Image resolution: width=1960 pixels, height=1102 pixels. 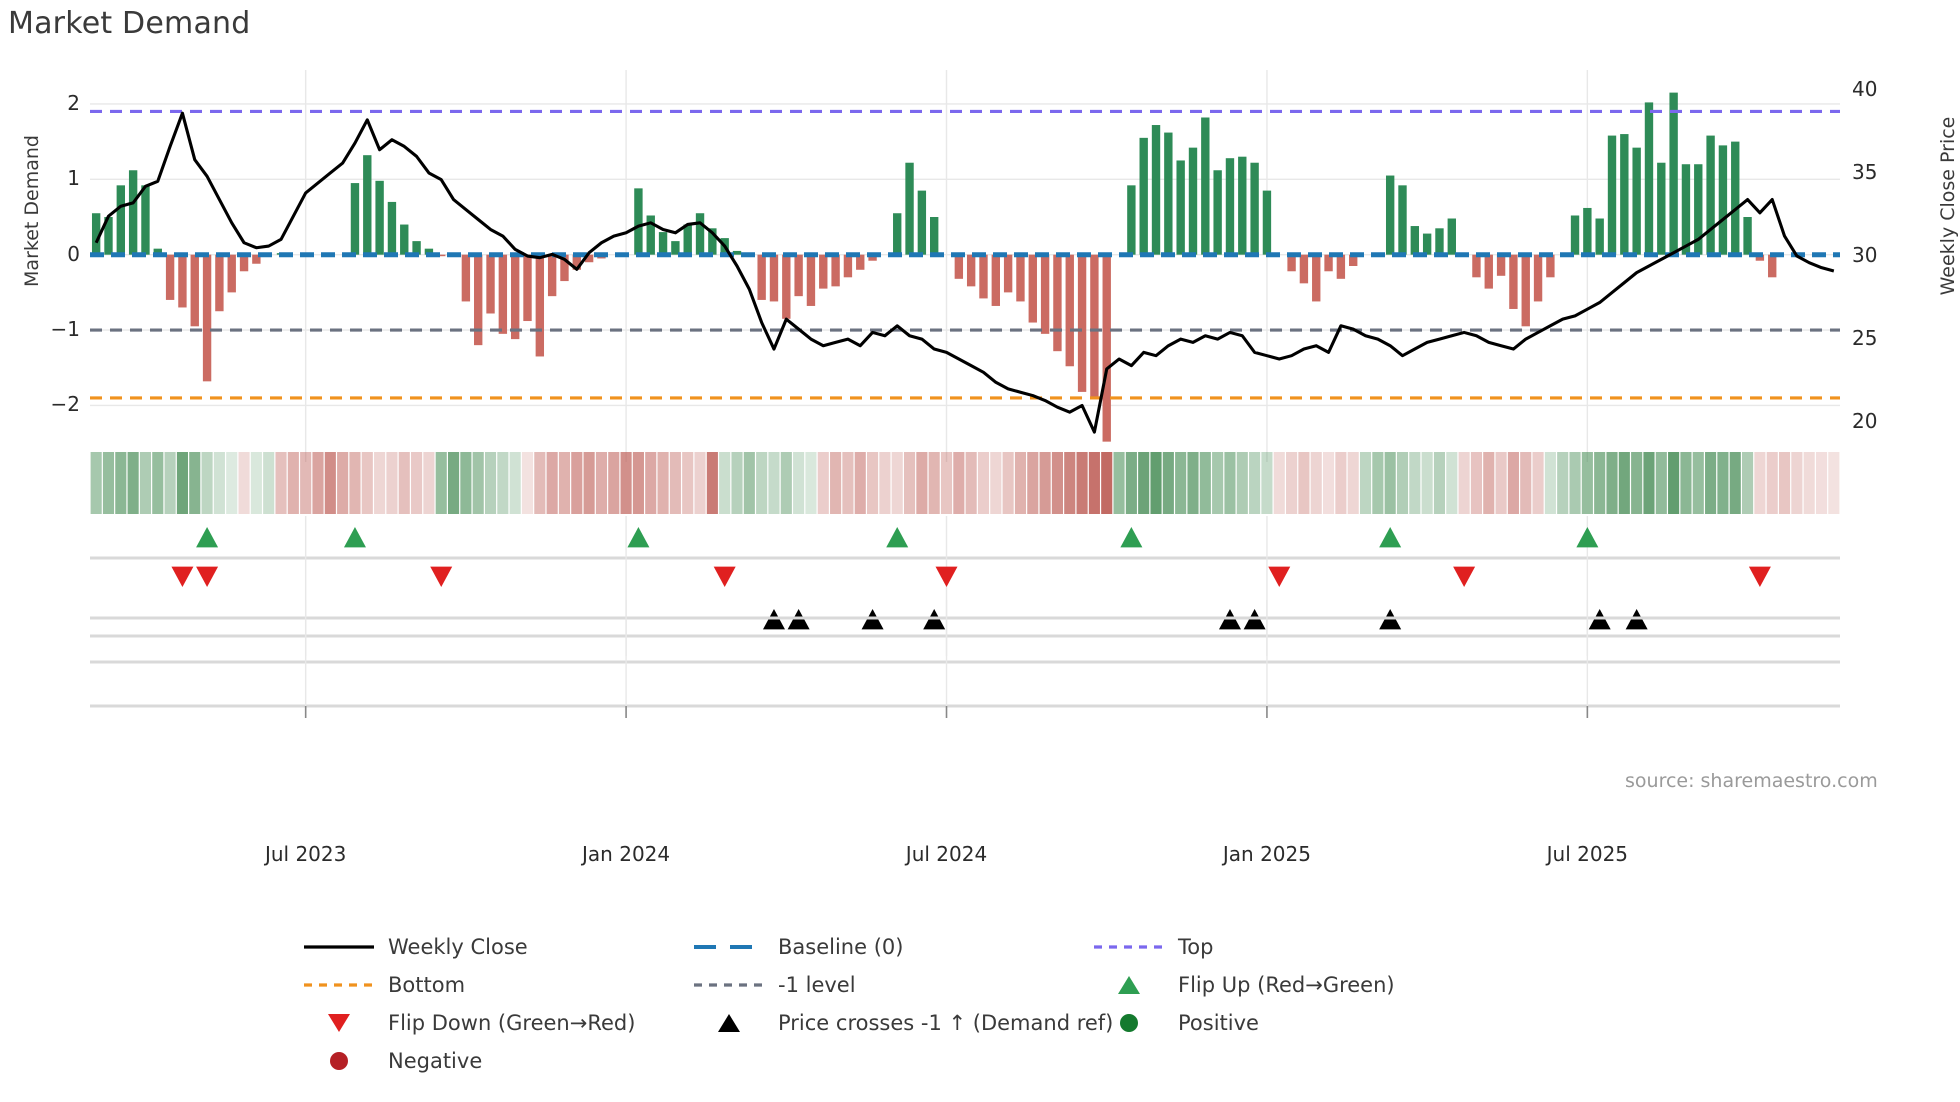 What do you see at coordinates (817, 985) in the screenshot?
I see `legend-label: -1 level` at bounding box center [817, 985].